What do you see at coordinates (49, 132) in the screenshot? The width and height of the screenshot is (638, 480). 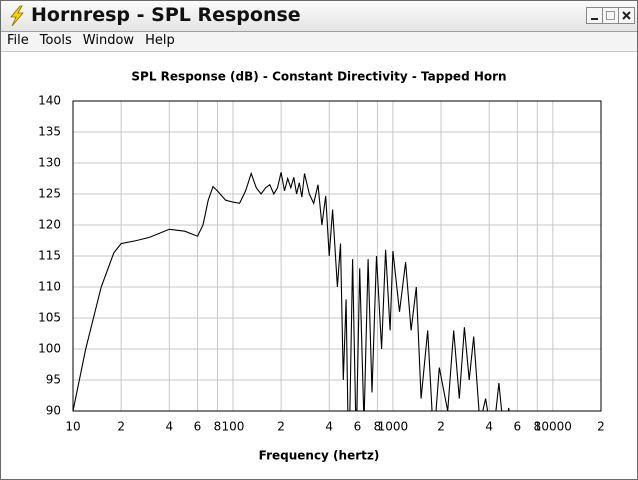 I see `y-tick-label: 135` at bounding box center [49, 132].